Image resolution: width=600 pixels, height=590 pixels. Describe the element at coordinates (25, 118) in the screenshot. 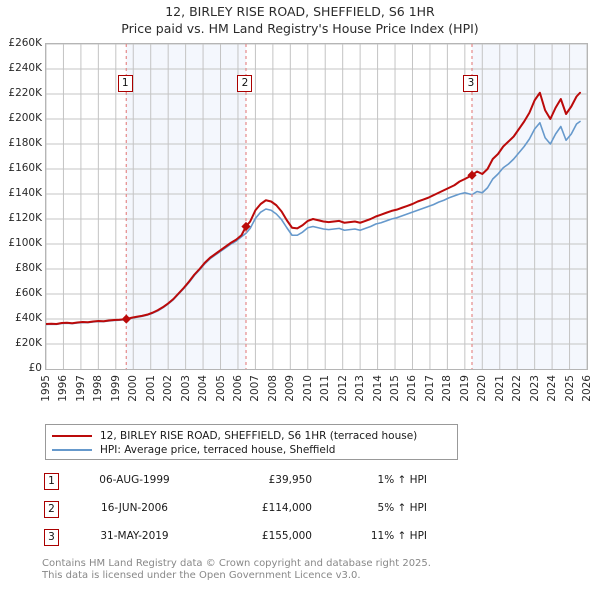

I see `y-axis-tick-label: £200K` at that location.